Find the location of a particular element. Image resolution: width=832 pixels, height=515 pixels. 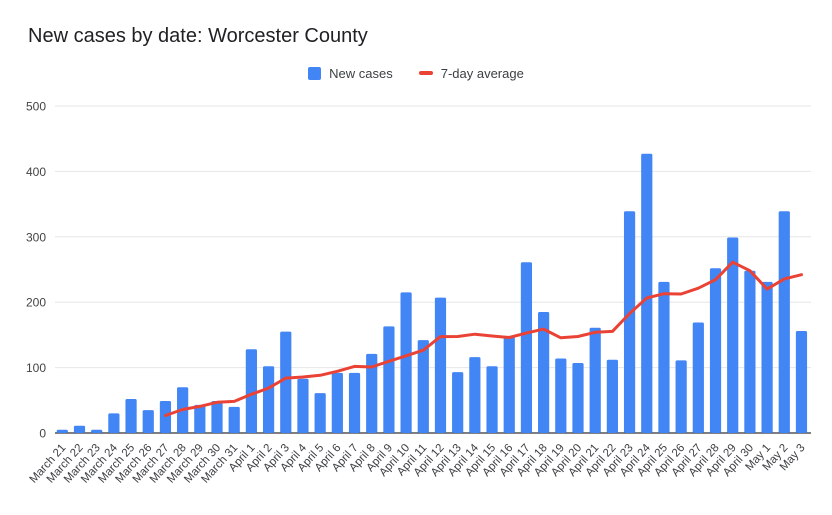

y-axis-tick-label: 100 is located at coordinates (36, 368).